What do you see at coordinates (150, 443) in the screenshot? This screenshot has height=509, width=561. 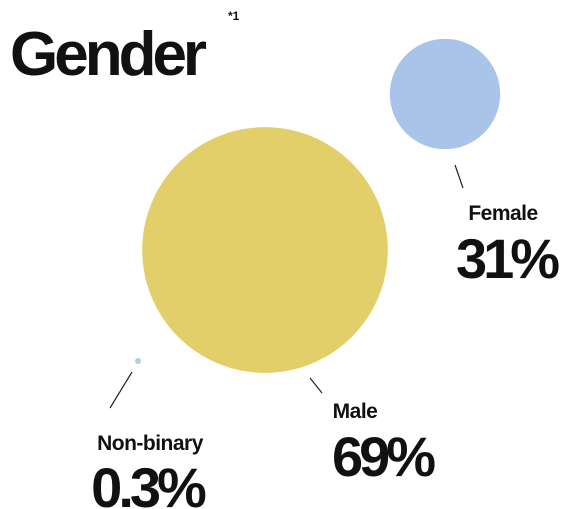 I see `category-label: Non-binary` at bounding box center [150, 443].